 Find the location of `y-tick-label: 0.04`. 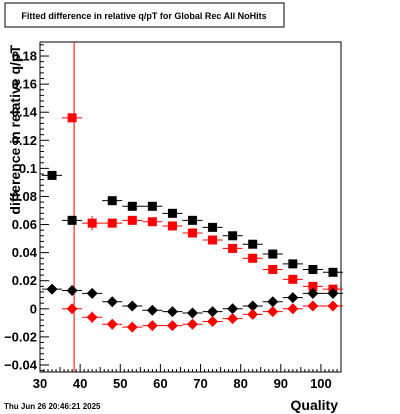

y-tick-label: 0.04 is located at coordinates (25, 252).